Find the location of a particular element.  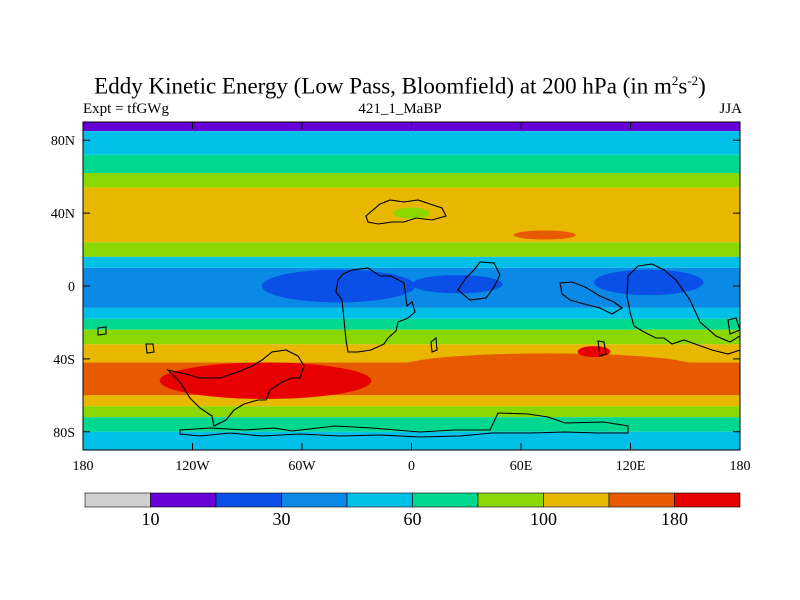

coastline-island-west is located at coordinates (102, 331).